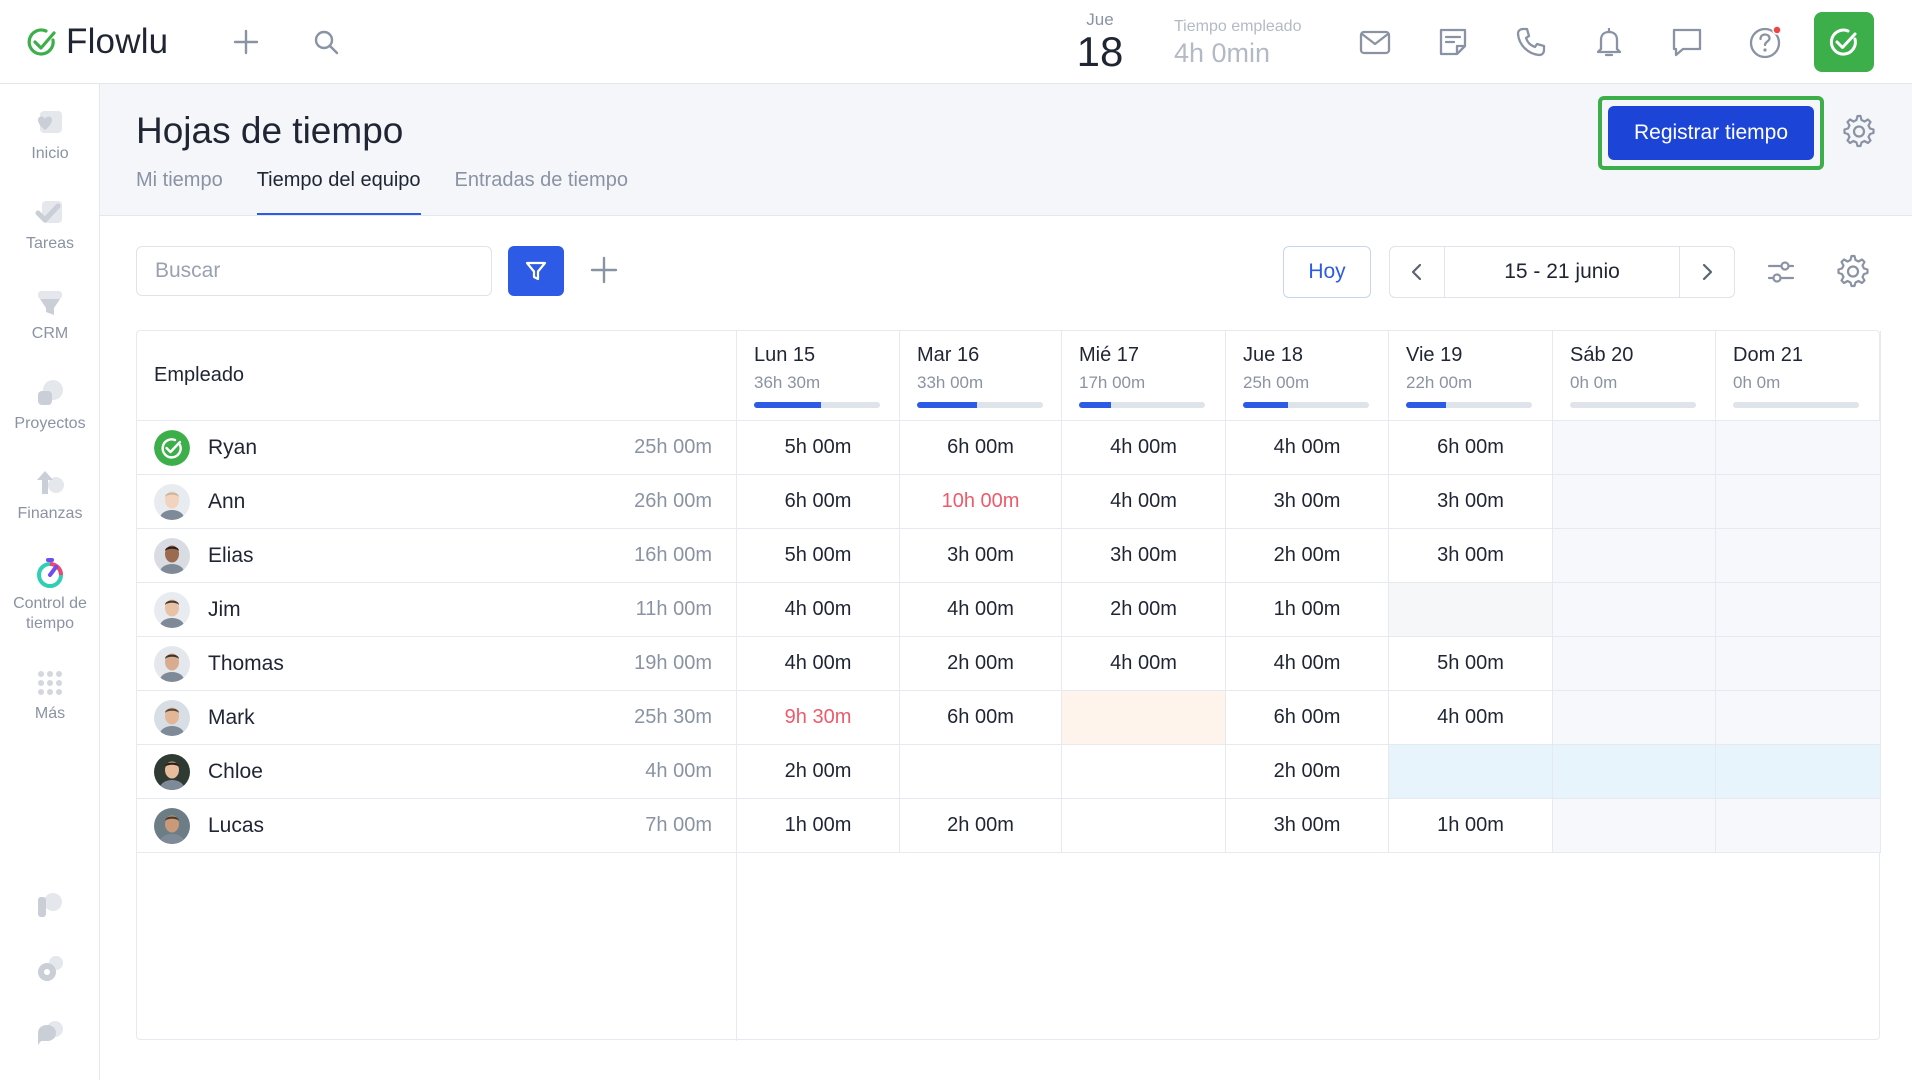 This screenshot has height=1080, width=1912. What do you see at coordinates (246, 42) in the screenshot?
I see `plus-icon` at bounding box center [246, 42].